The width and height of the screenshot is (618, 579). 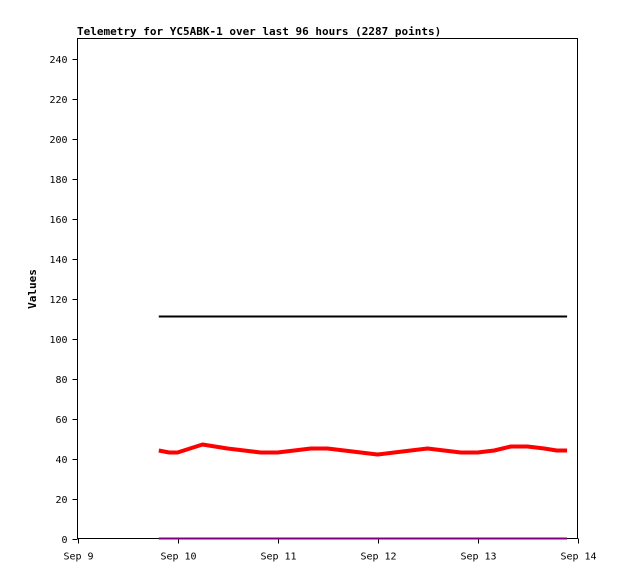 I want to click on y-tick-label: 100, so click(x=58, y=340).